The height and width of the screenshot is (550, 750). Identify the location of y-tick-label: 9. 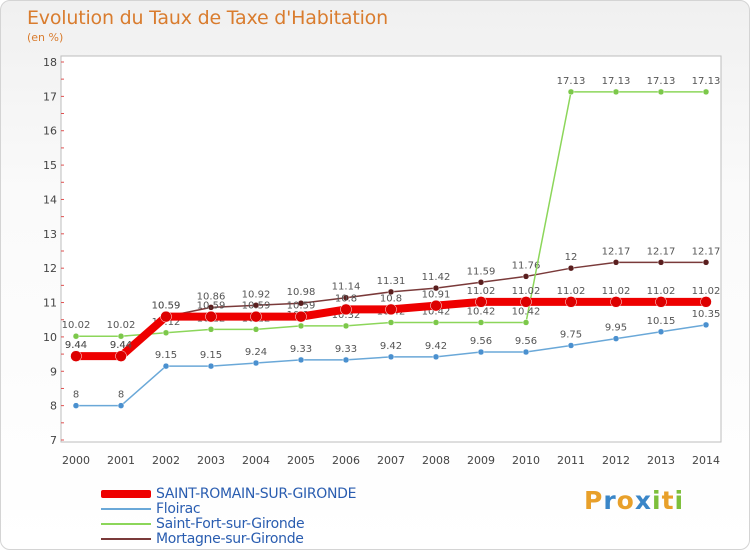
(53, 371).